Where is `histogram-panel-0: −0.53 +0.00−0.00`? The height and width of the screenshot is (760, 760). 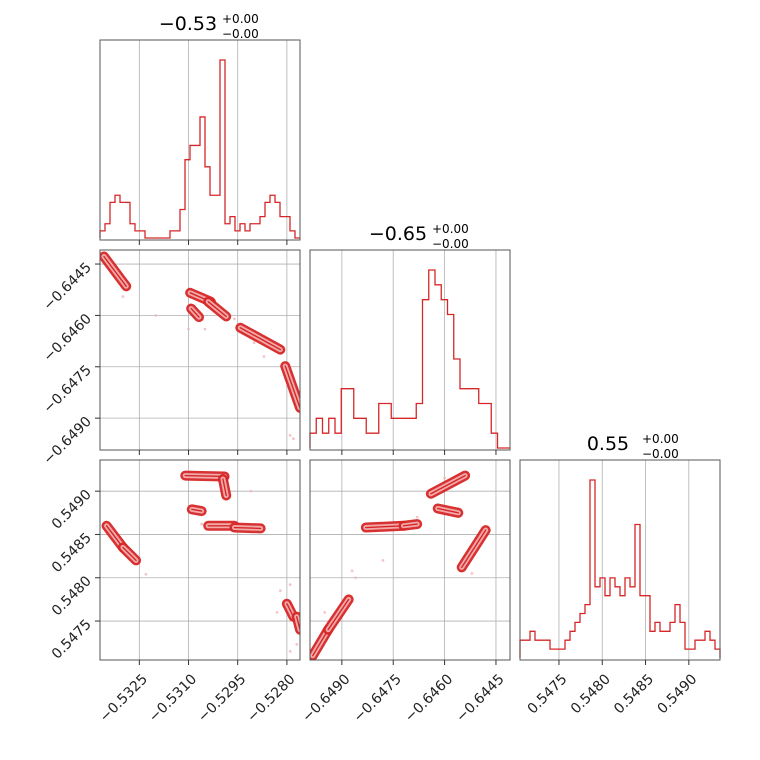 histogram-panel-0: −0.53 +0.00−0.00 is located at coordinates (200, 128).